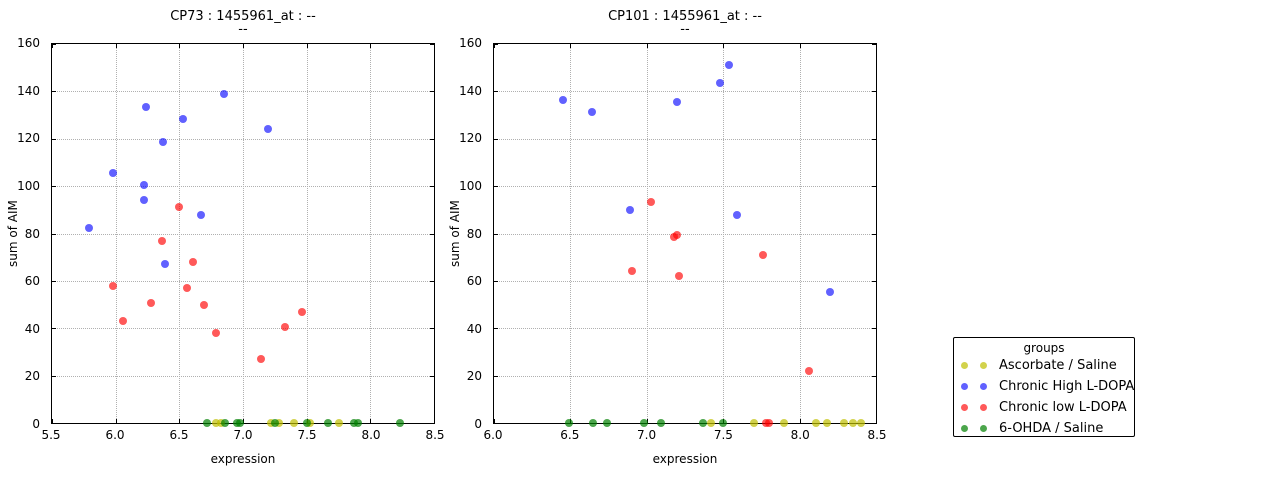  I want to click on legend-entry: Ascorbate / Saline, so click(1044, 365).